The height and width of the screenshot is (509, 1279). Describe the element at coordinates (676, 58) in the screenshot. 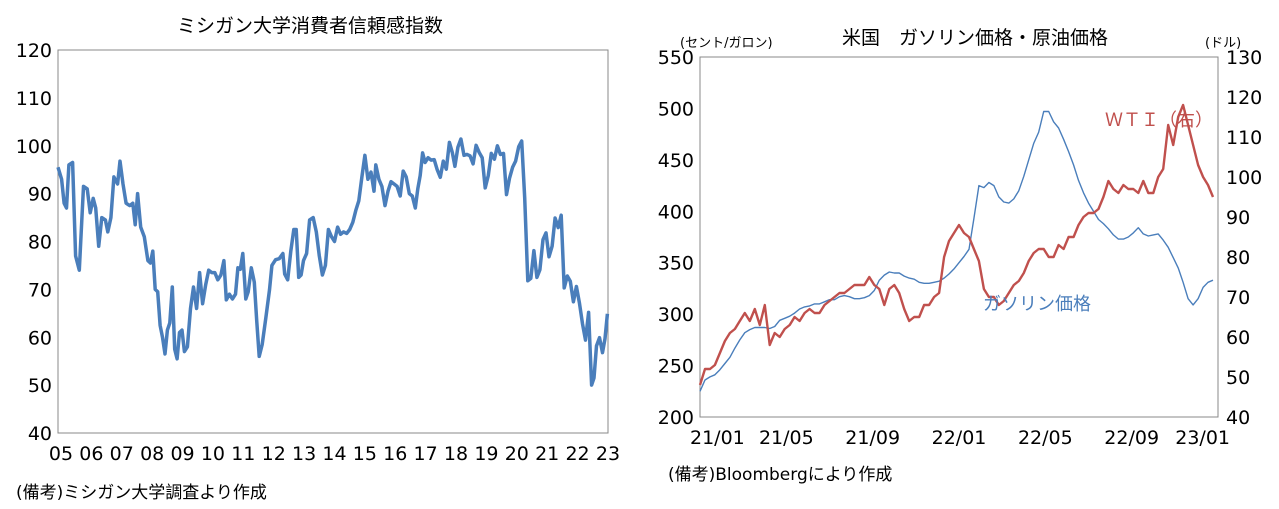

I see `chart2-left-tick-label: 550` at that location.